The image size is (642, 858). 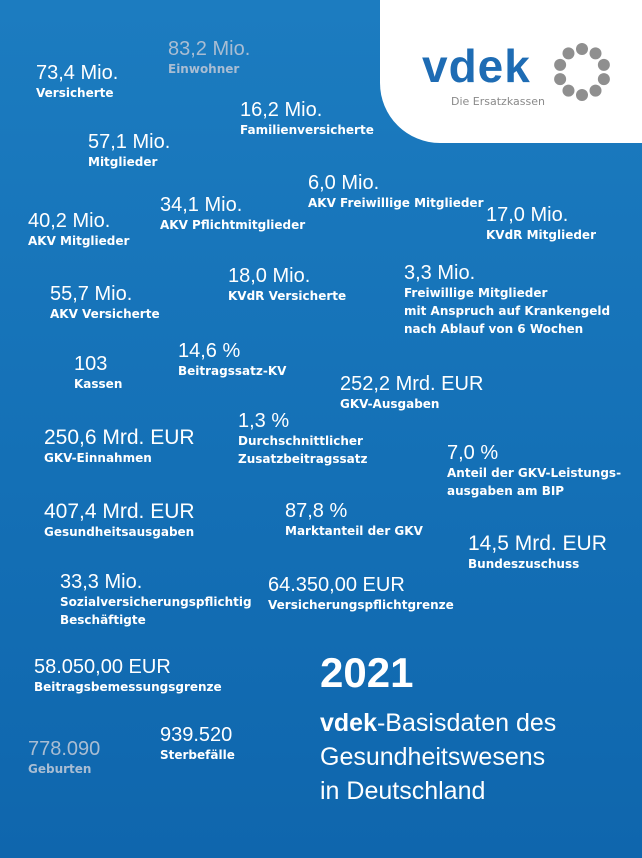 I want to click on stat-akv-mitglieder: 40,2 Mio. AKV Mitglieder, so click(x=78, y=230).